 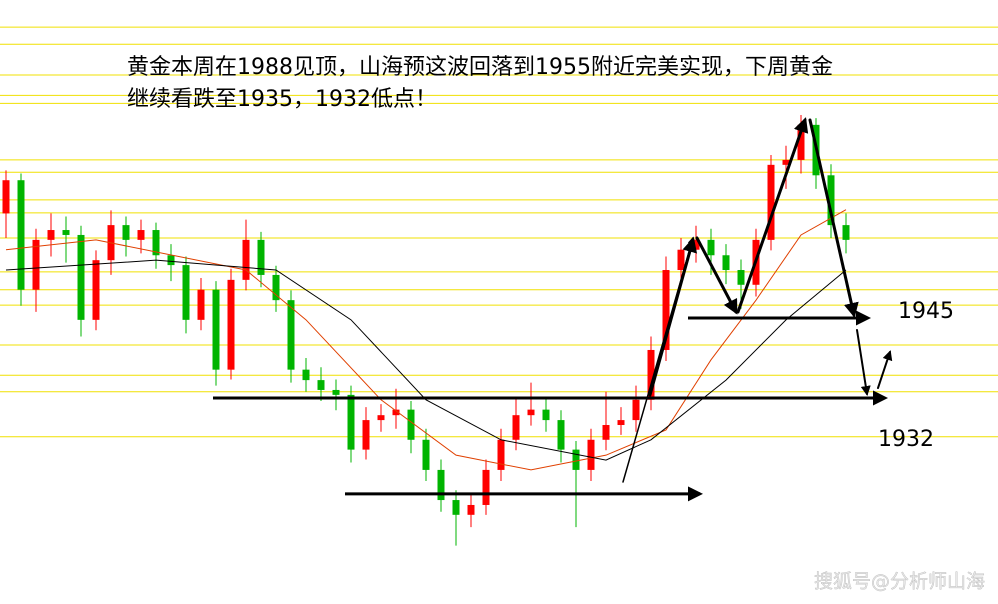 I want to click on target-label: 1932, so click(x=906, y=439).